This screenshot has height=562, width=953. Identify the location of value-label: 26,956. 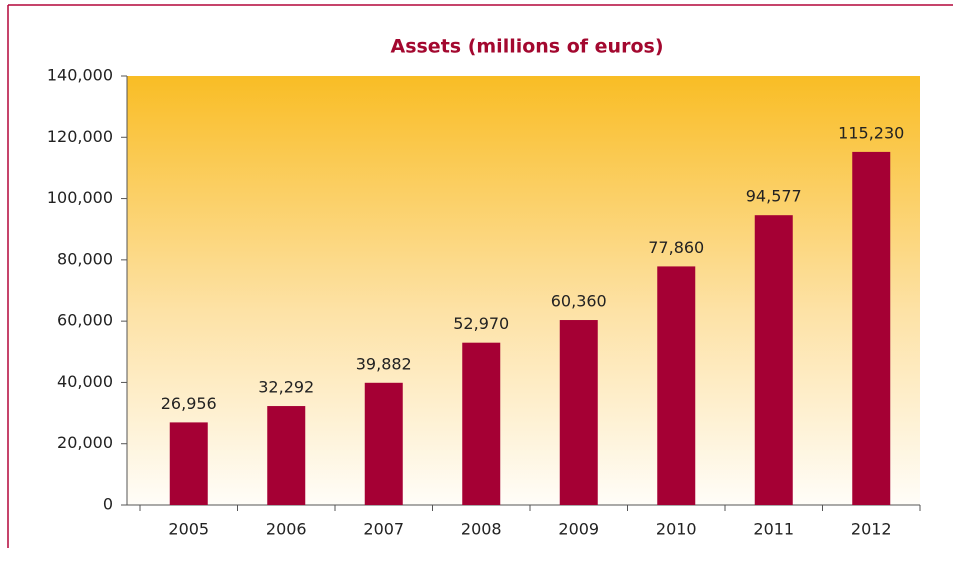
(189, 403).